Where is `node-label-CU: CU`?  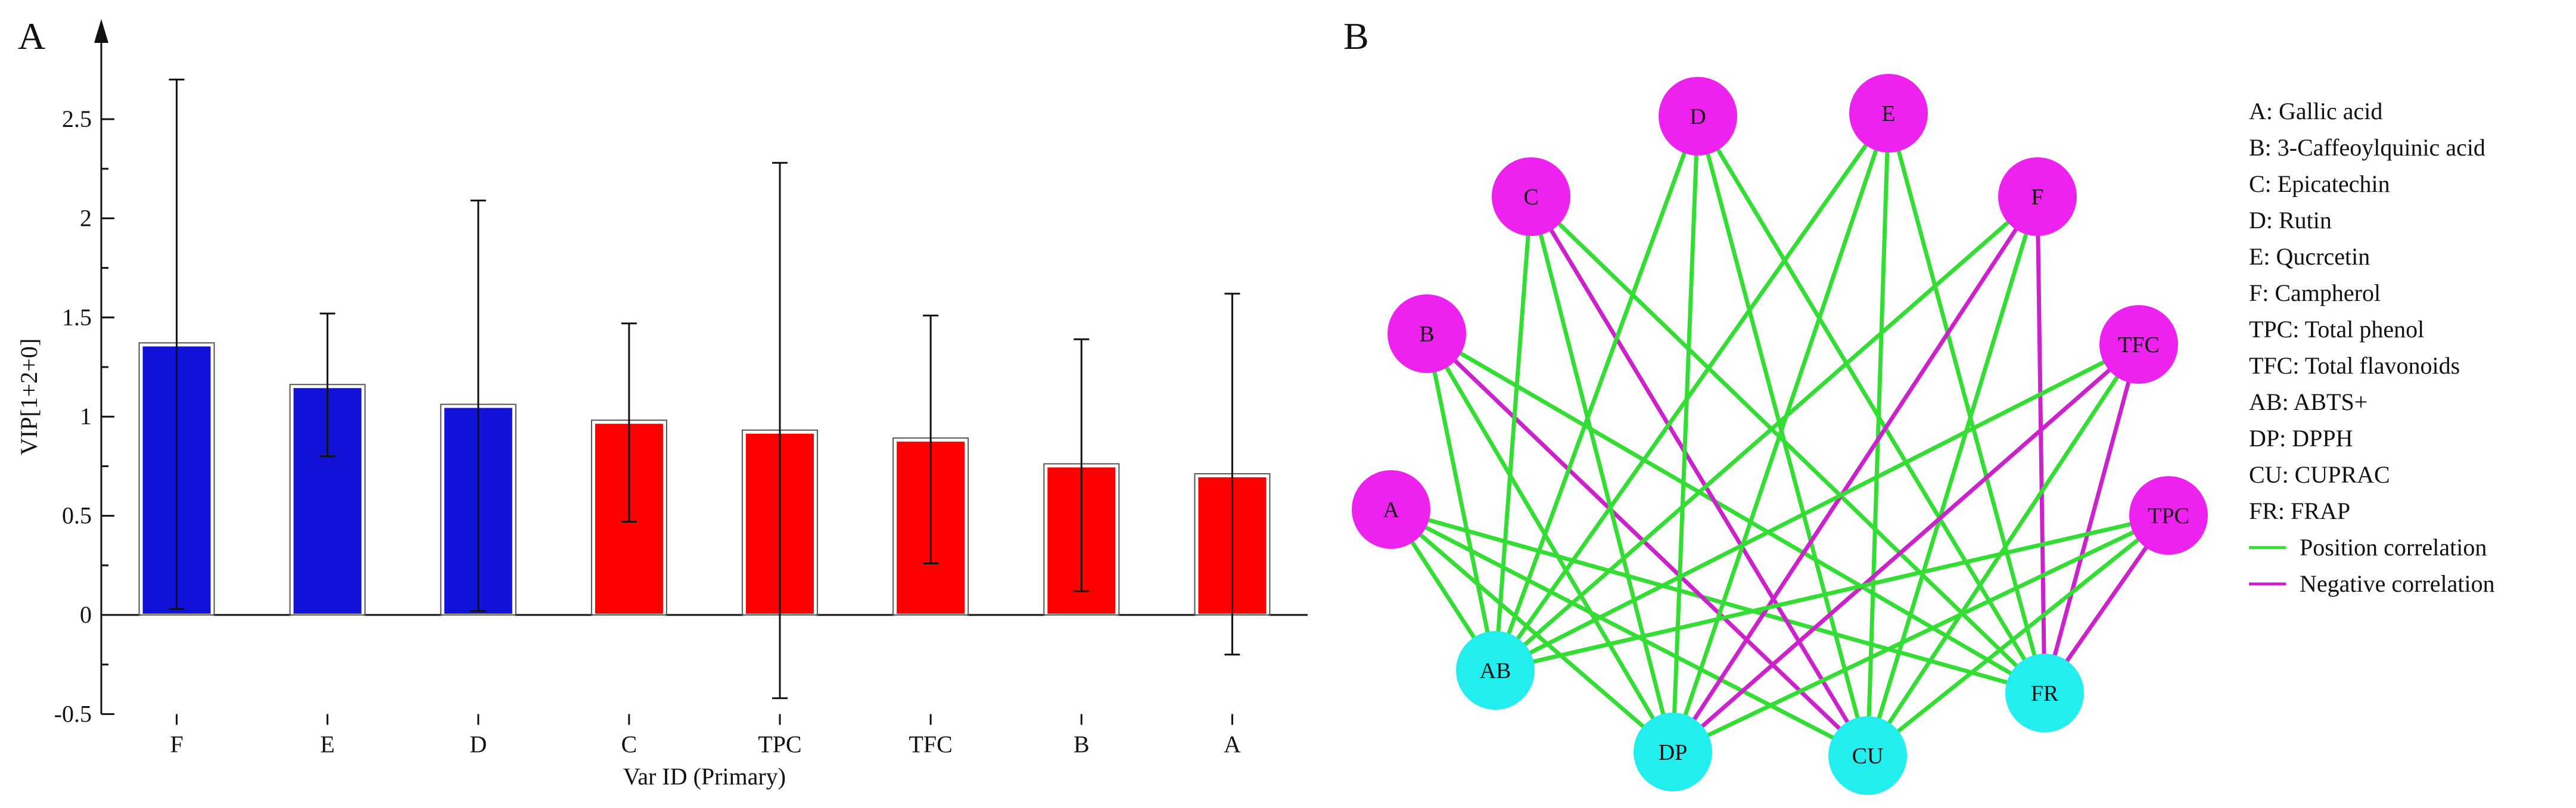
node-label-CU: CU is located at coordinates (1868, 756).